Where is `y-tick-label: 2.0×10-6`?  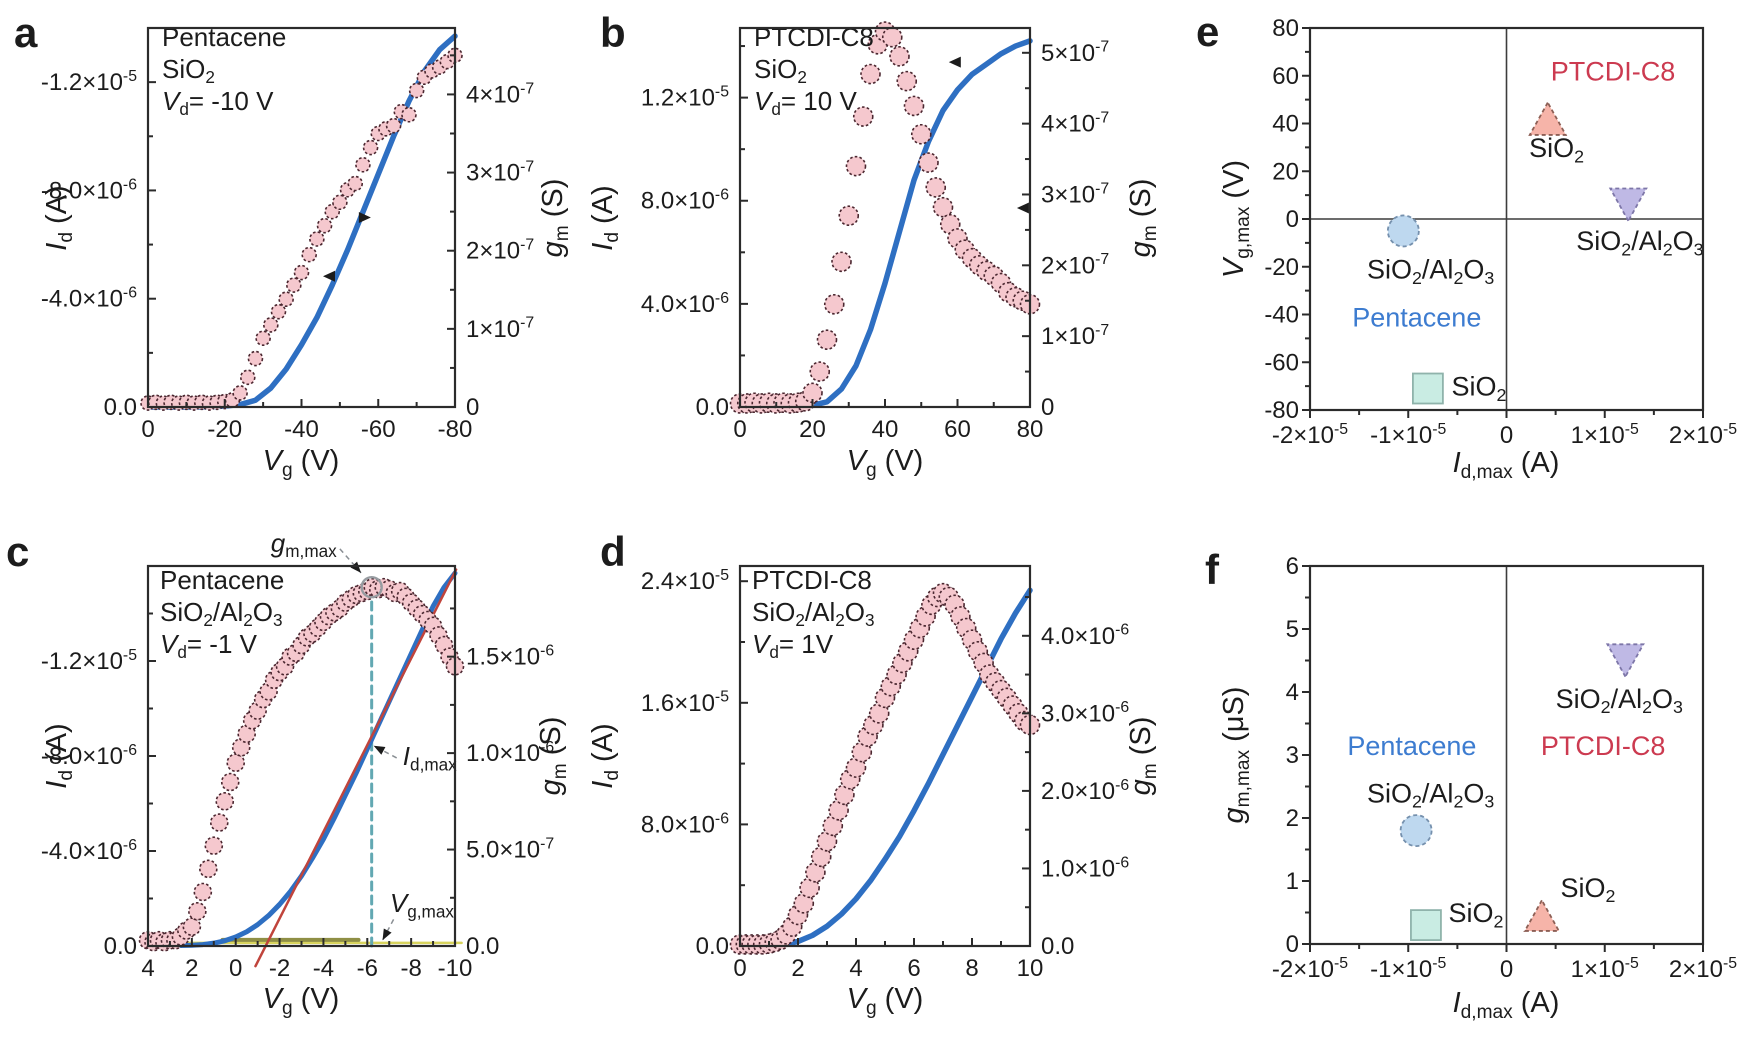 y-tick-label: 2.0×10-6 is located at coordinates (1085, 791).